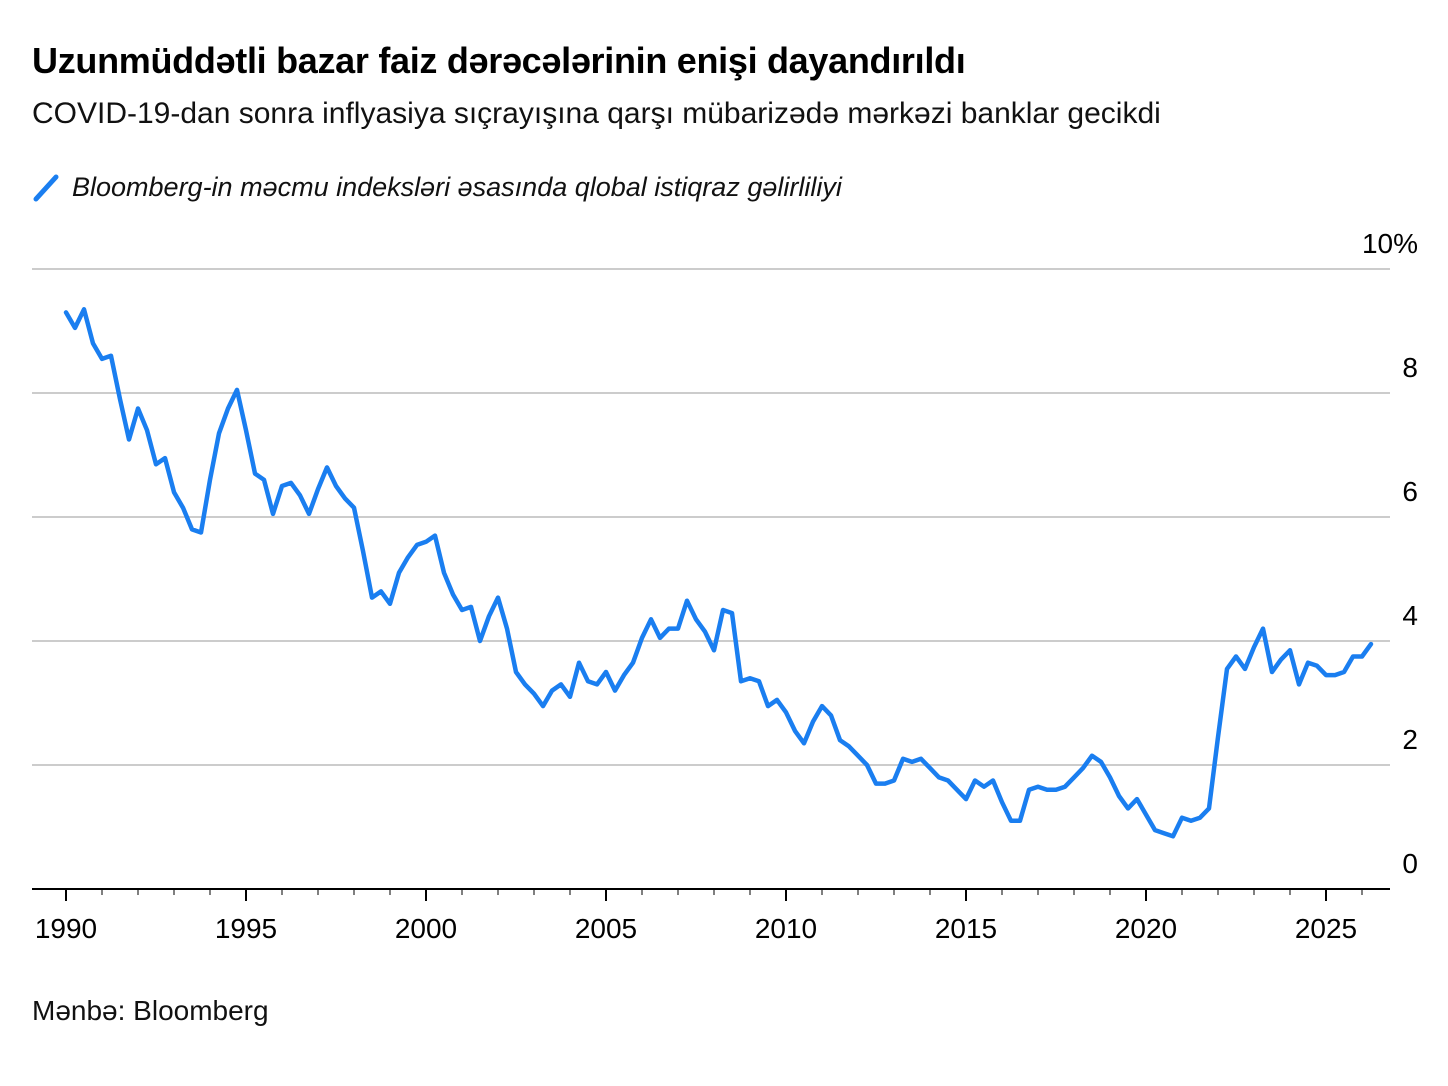 This screenshot has height=1086, width=1448. Describe the element at coordinates (1410, 863) in the screenshot. I see `y-tick-label: 0` at that location.